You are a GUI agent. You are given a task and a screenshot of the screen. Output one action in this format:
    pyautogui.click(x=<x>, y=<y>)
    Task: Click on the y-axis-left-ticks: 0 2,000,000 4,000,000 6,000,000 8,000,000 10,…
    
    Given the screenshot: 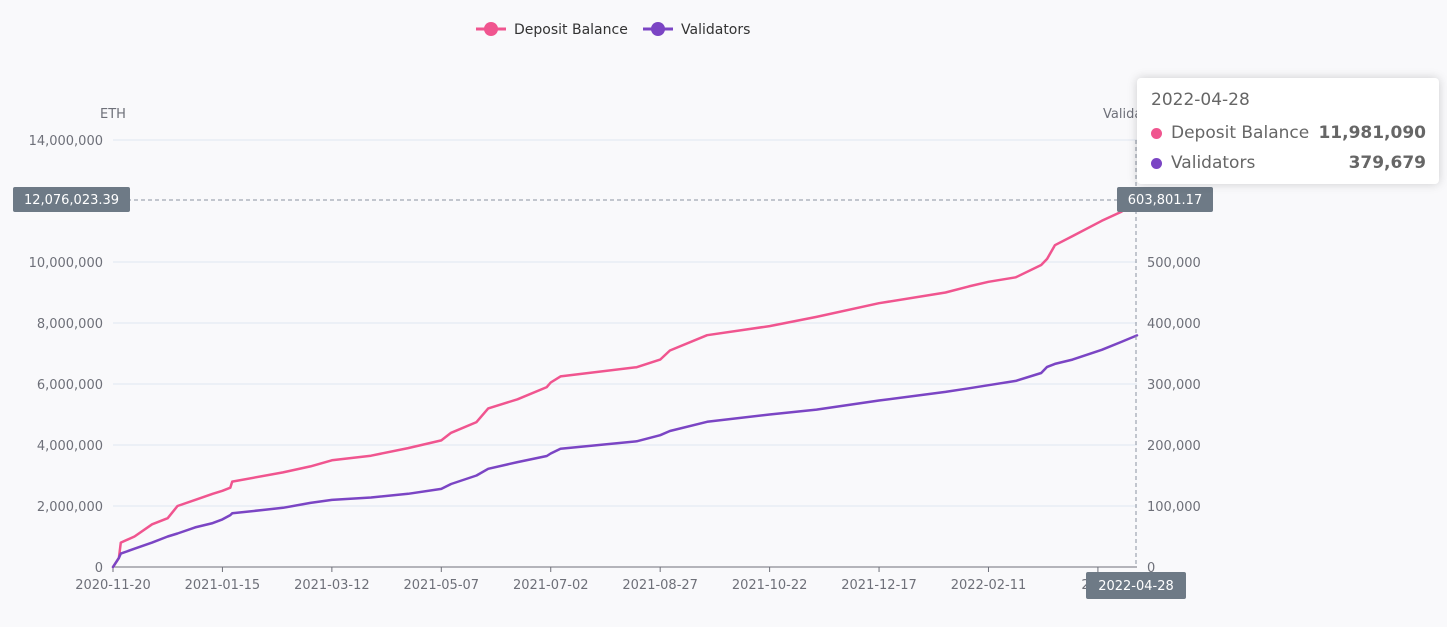 What is the action you would take?
    pyautogui.click(x=66, y=355)
    